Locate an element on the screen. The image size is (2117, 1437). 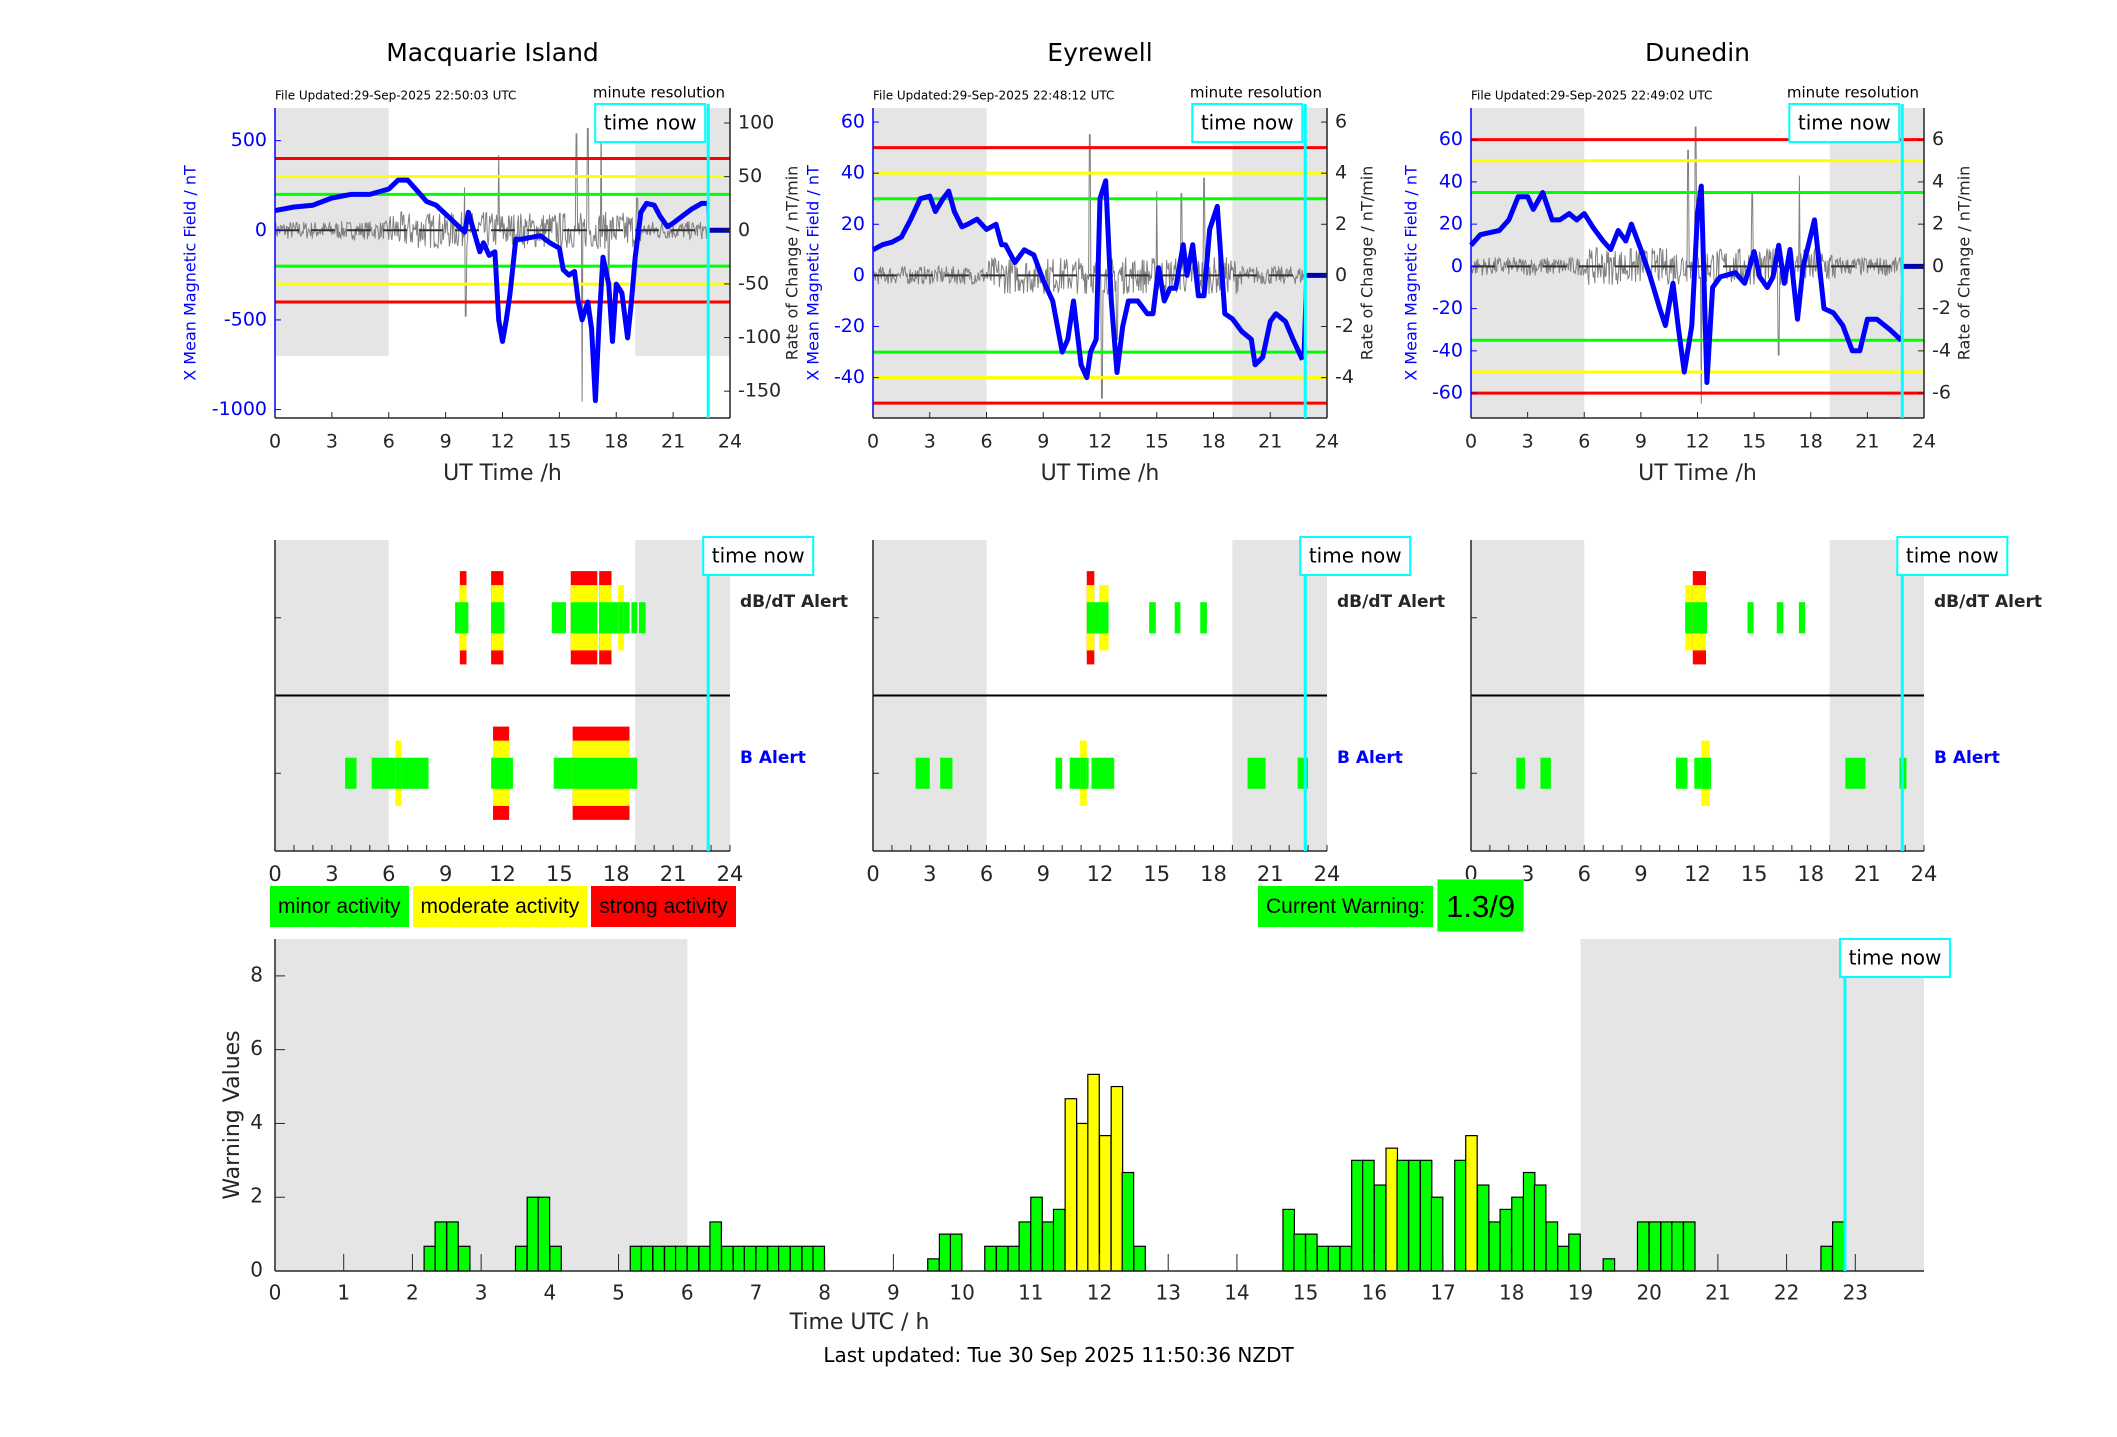
b-alert-label: B Alert is located at coordinates (1370, 758).